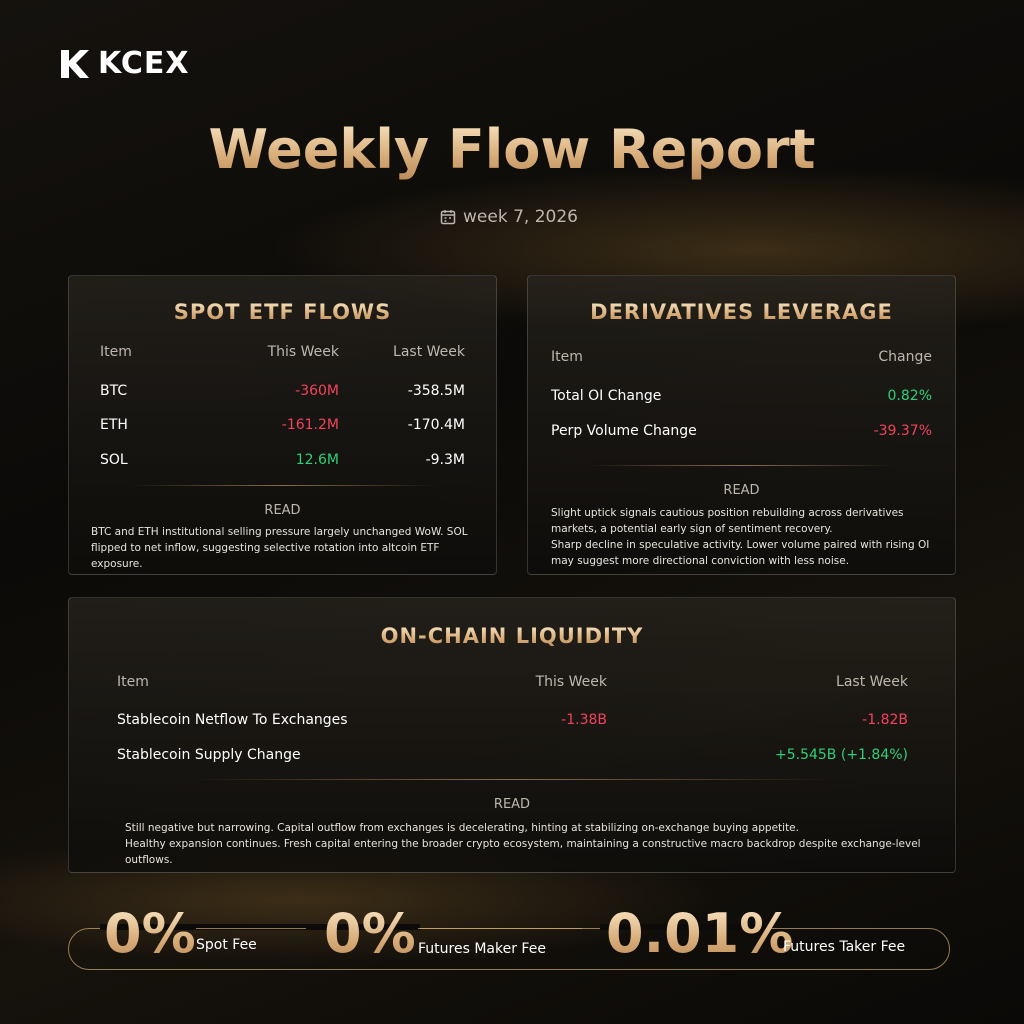 Image resolution: width=1024 pixels, height=1024 pixels. I want to click on card-title: SPOT ETF FLOWS, so click(282, 312).